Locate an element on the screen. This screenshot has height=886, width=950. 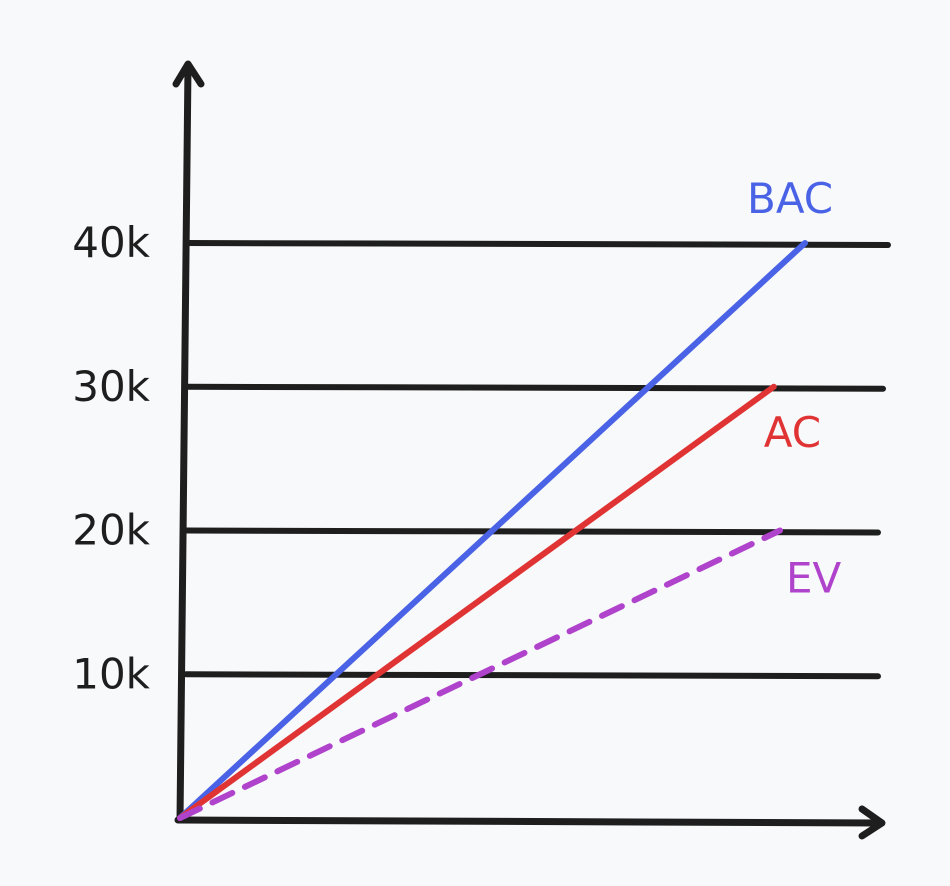
y-tick-labels: 10k 20k 30k 40k is located at coordinates (111, 458).